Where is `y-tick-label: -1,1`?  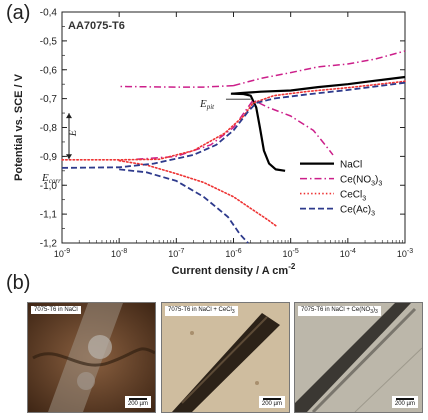
y-tick-label: -1,1 is located at coordinates (49, 215).